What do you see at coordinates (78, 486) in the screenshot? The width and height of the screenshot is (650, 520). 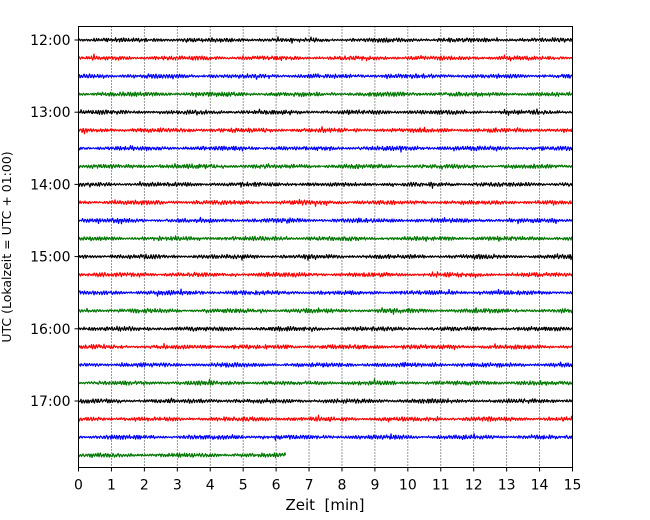 I see `x-tick-label: 0` at bounding box center [78, 486].